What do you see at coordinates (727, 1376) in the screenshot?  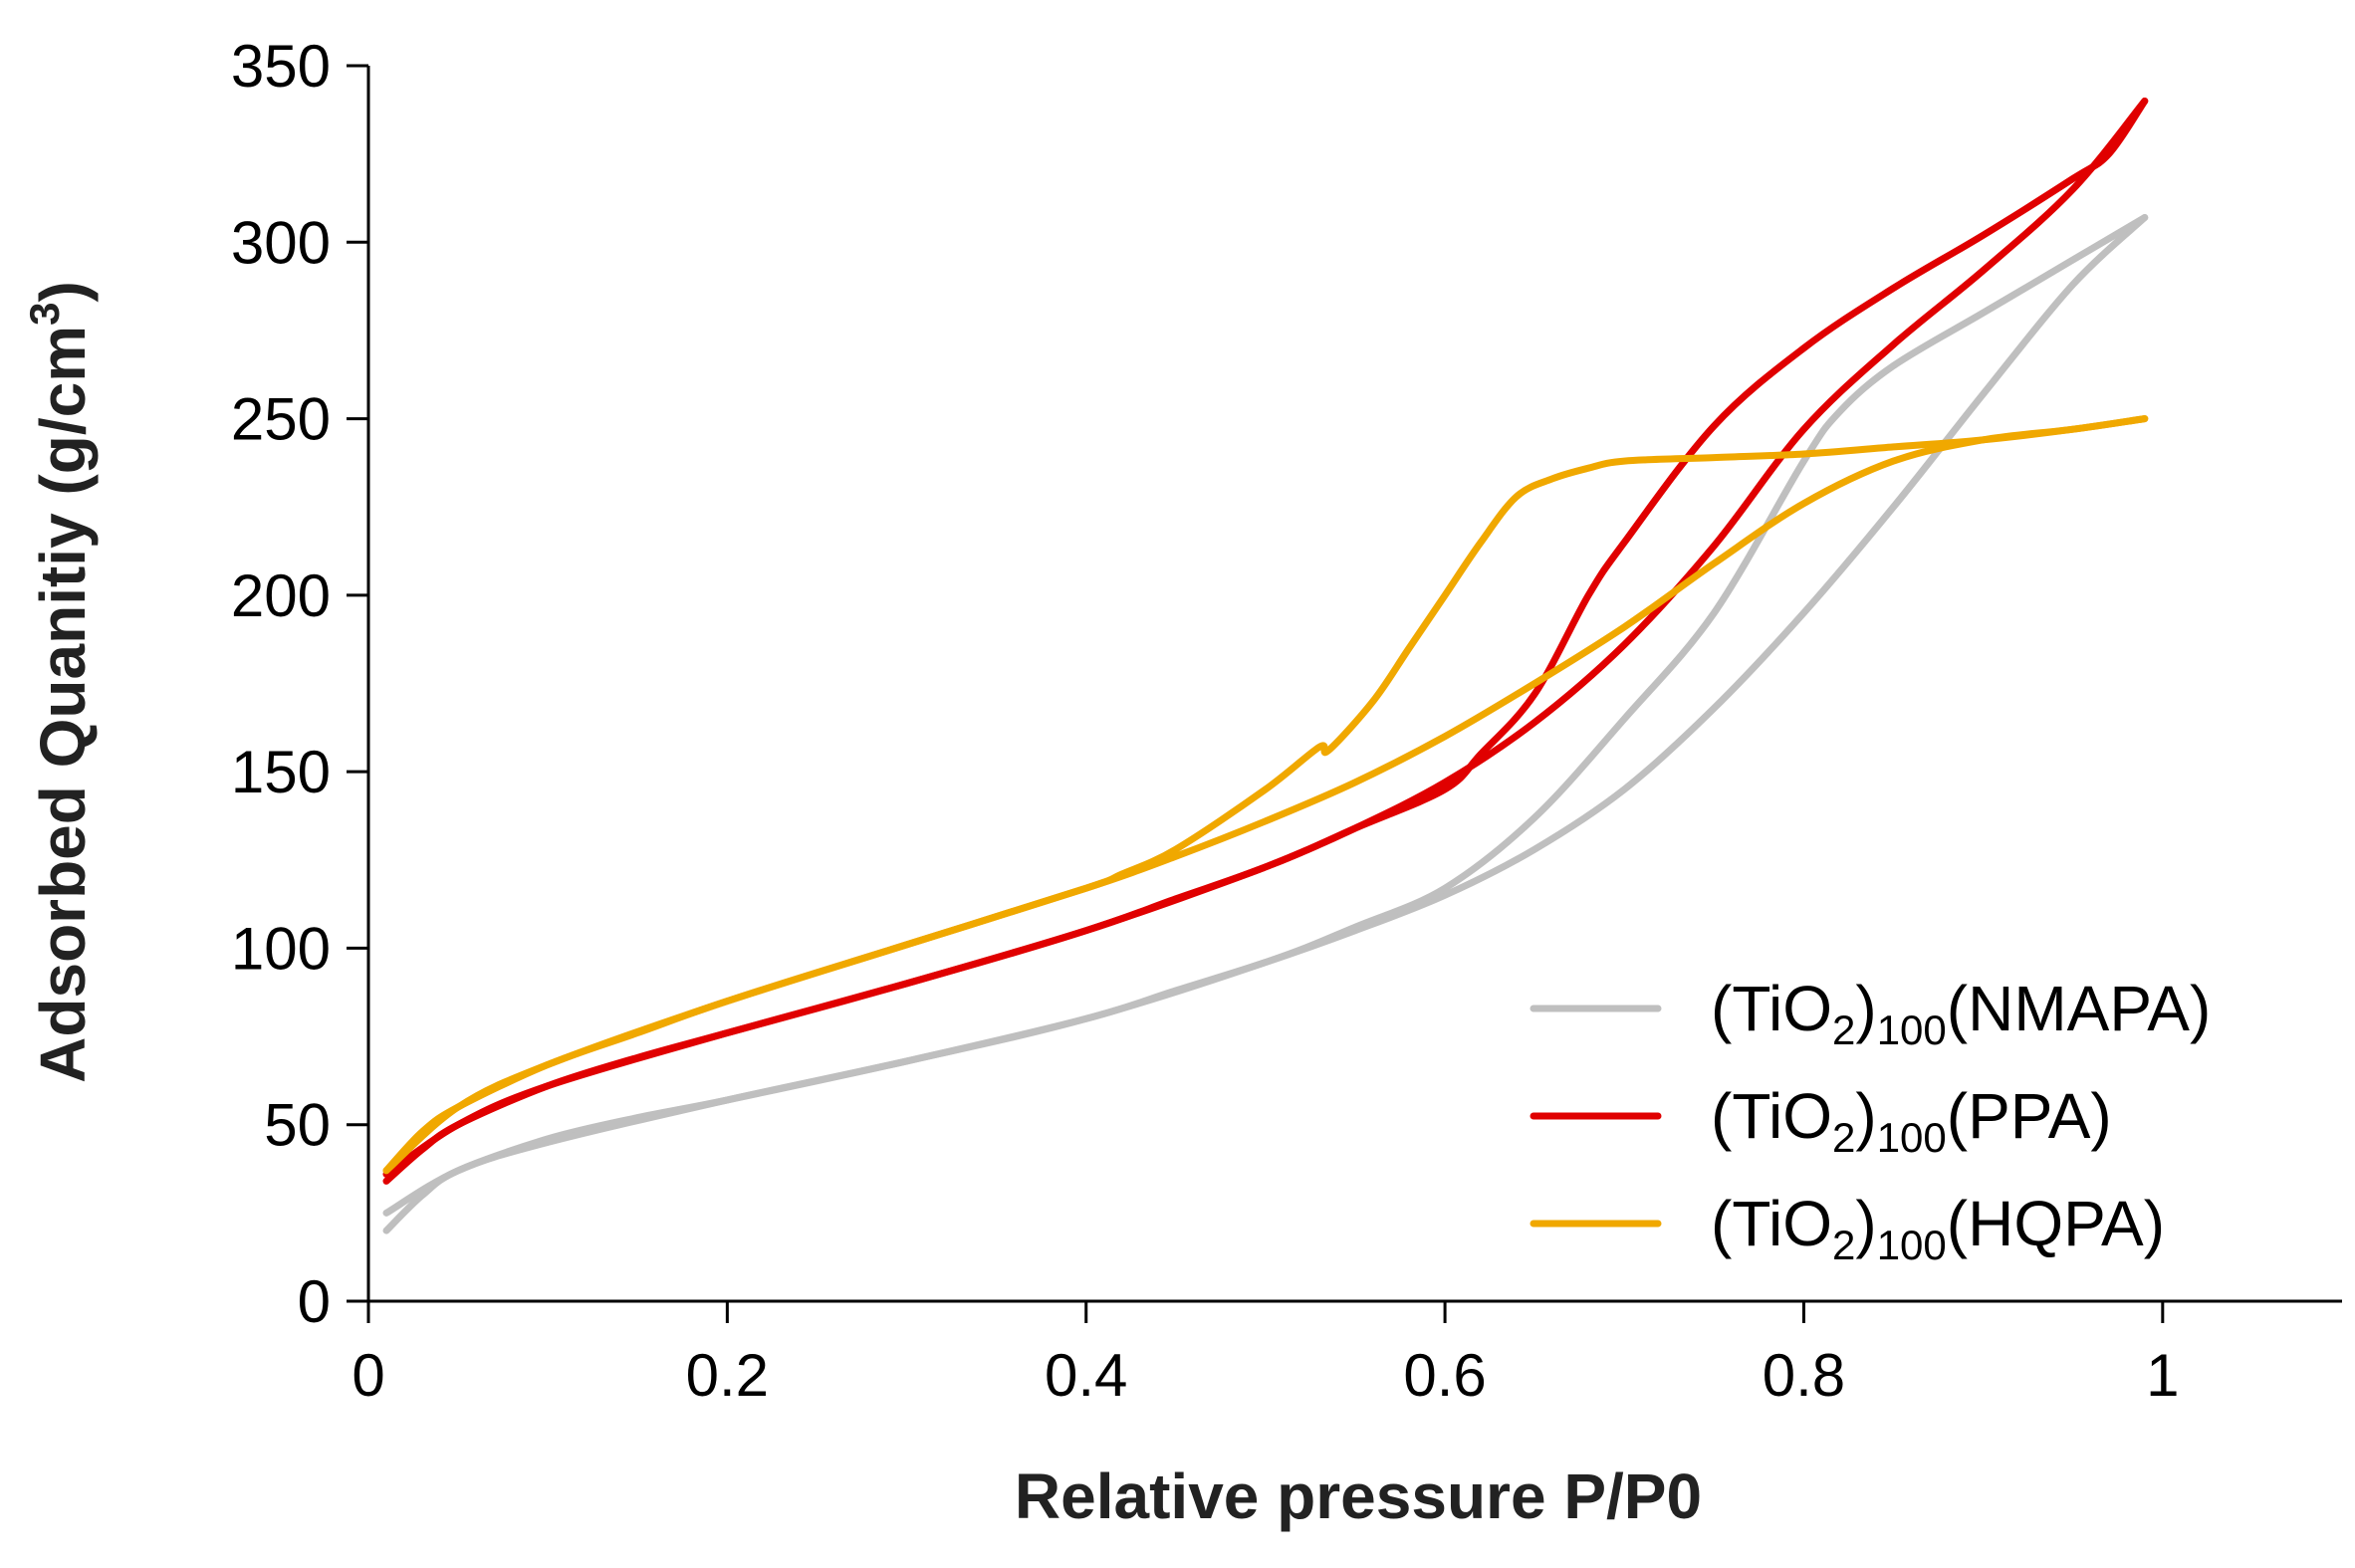 I see `x-tick-label: 0.2` at bounding box center [727, 1376].